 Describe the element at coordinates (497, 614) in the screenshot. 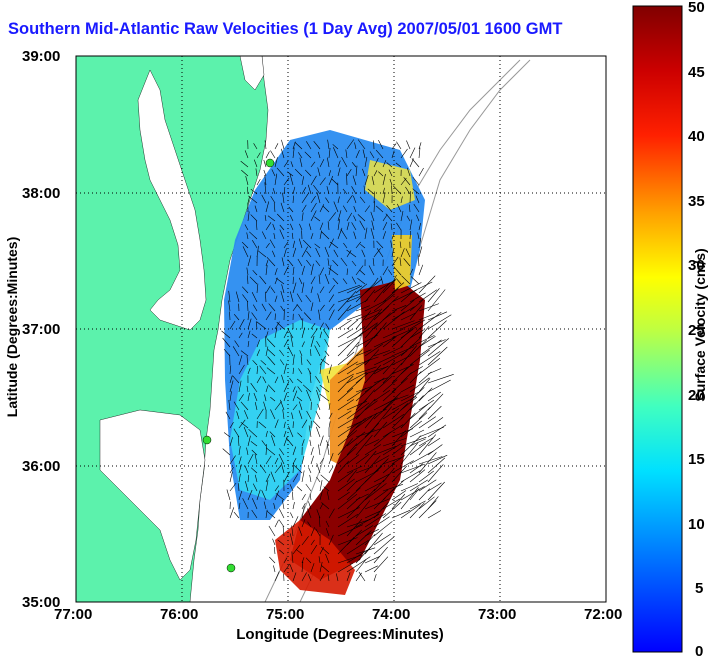

I see `x-tick-label: 73:00` at that location.